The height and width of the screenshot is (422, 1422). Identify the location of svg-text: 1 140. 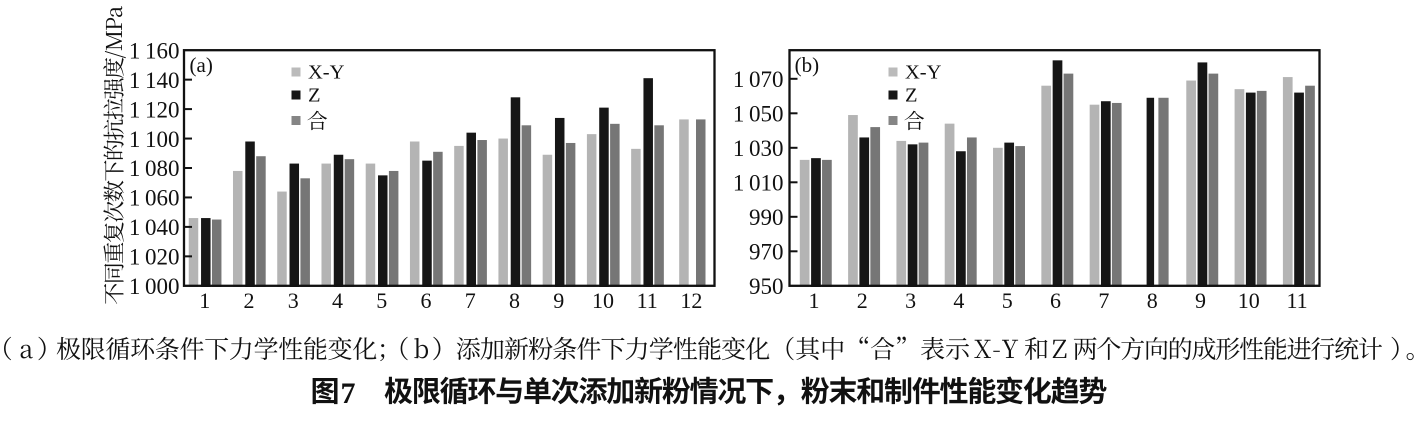
(154, 80).